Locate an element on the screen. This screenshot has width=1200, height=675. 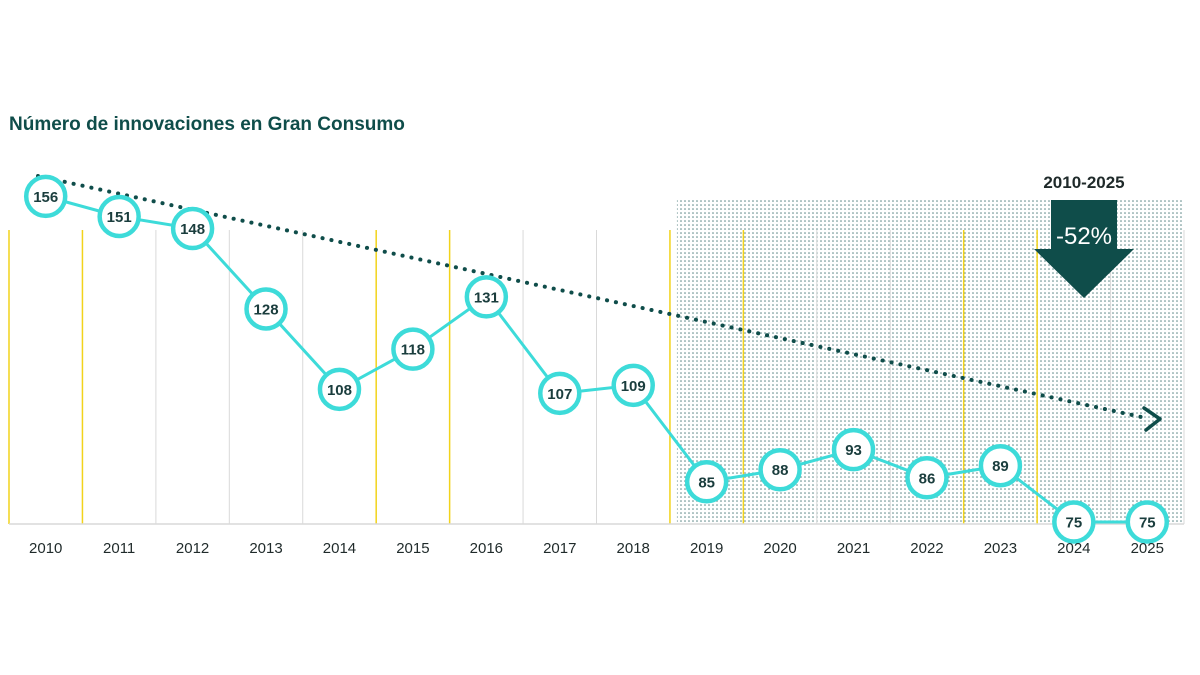
data-label: 88 is located at coordinates (780, 470).